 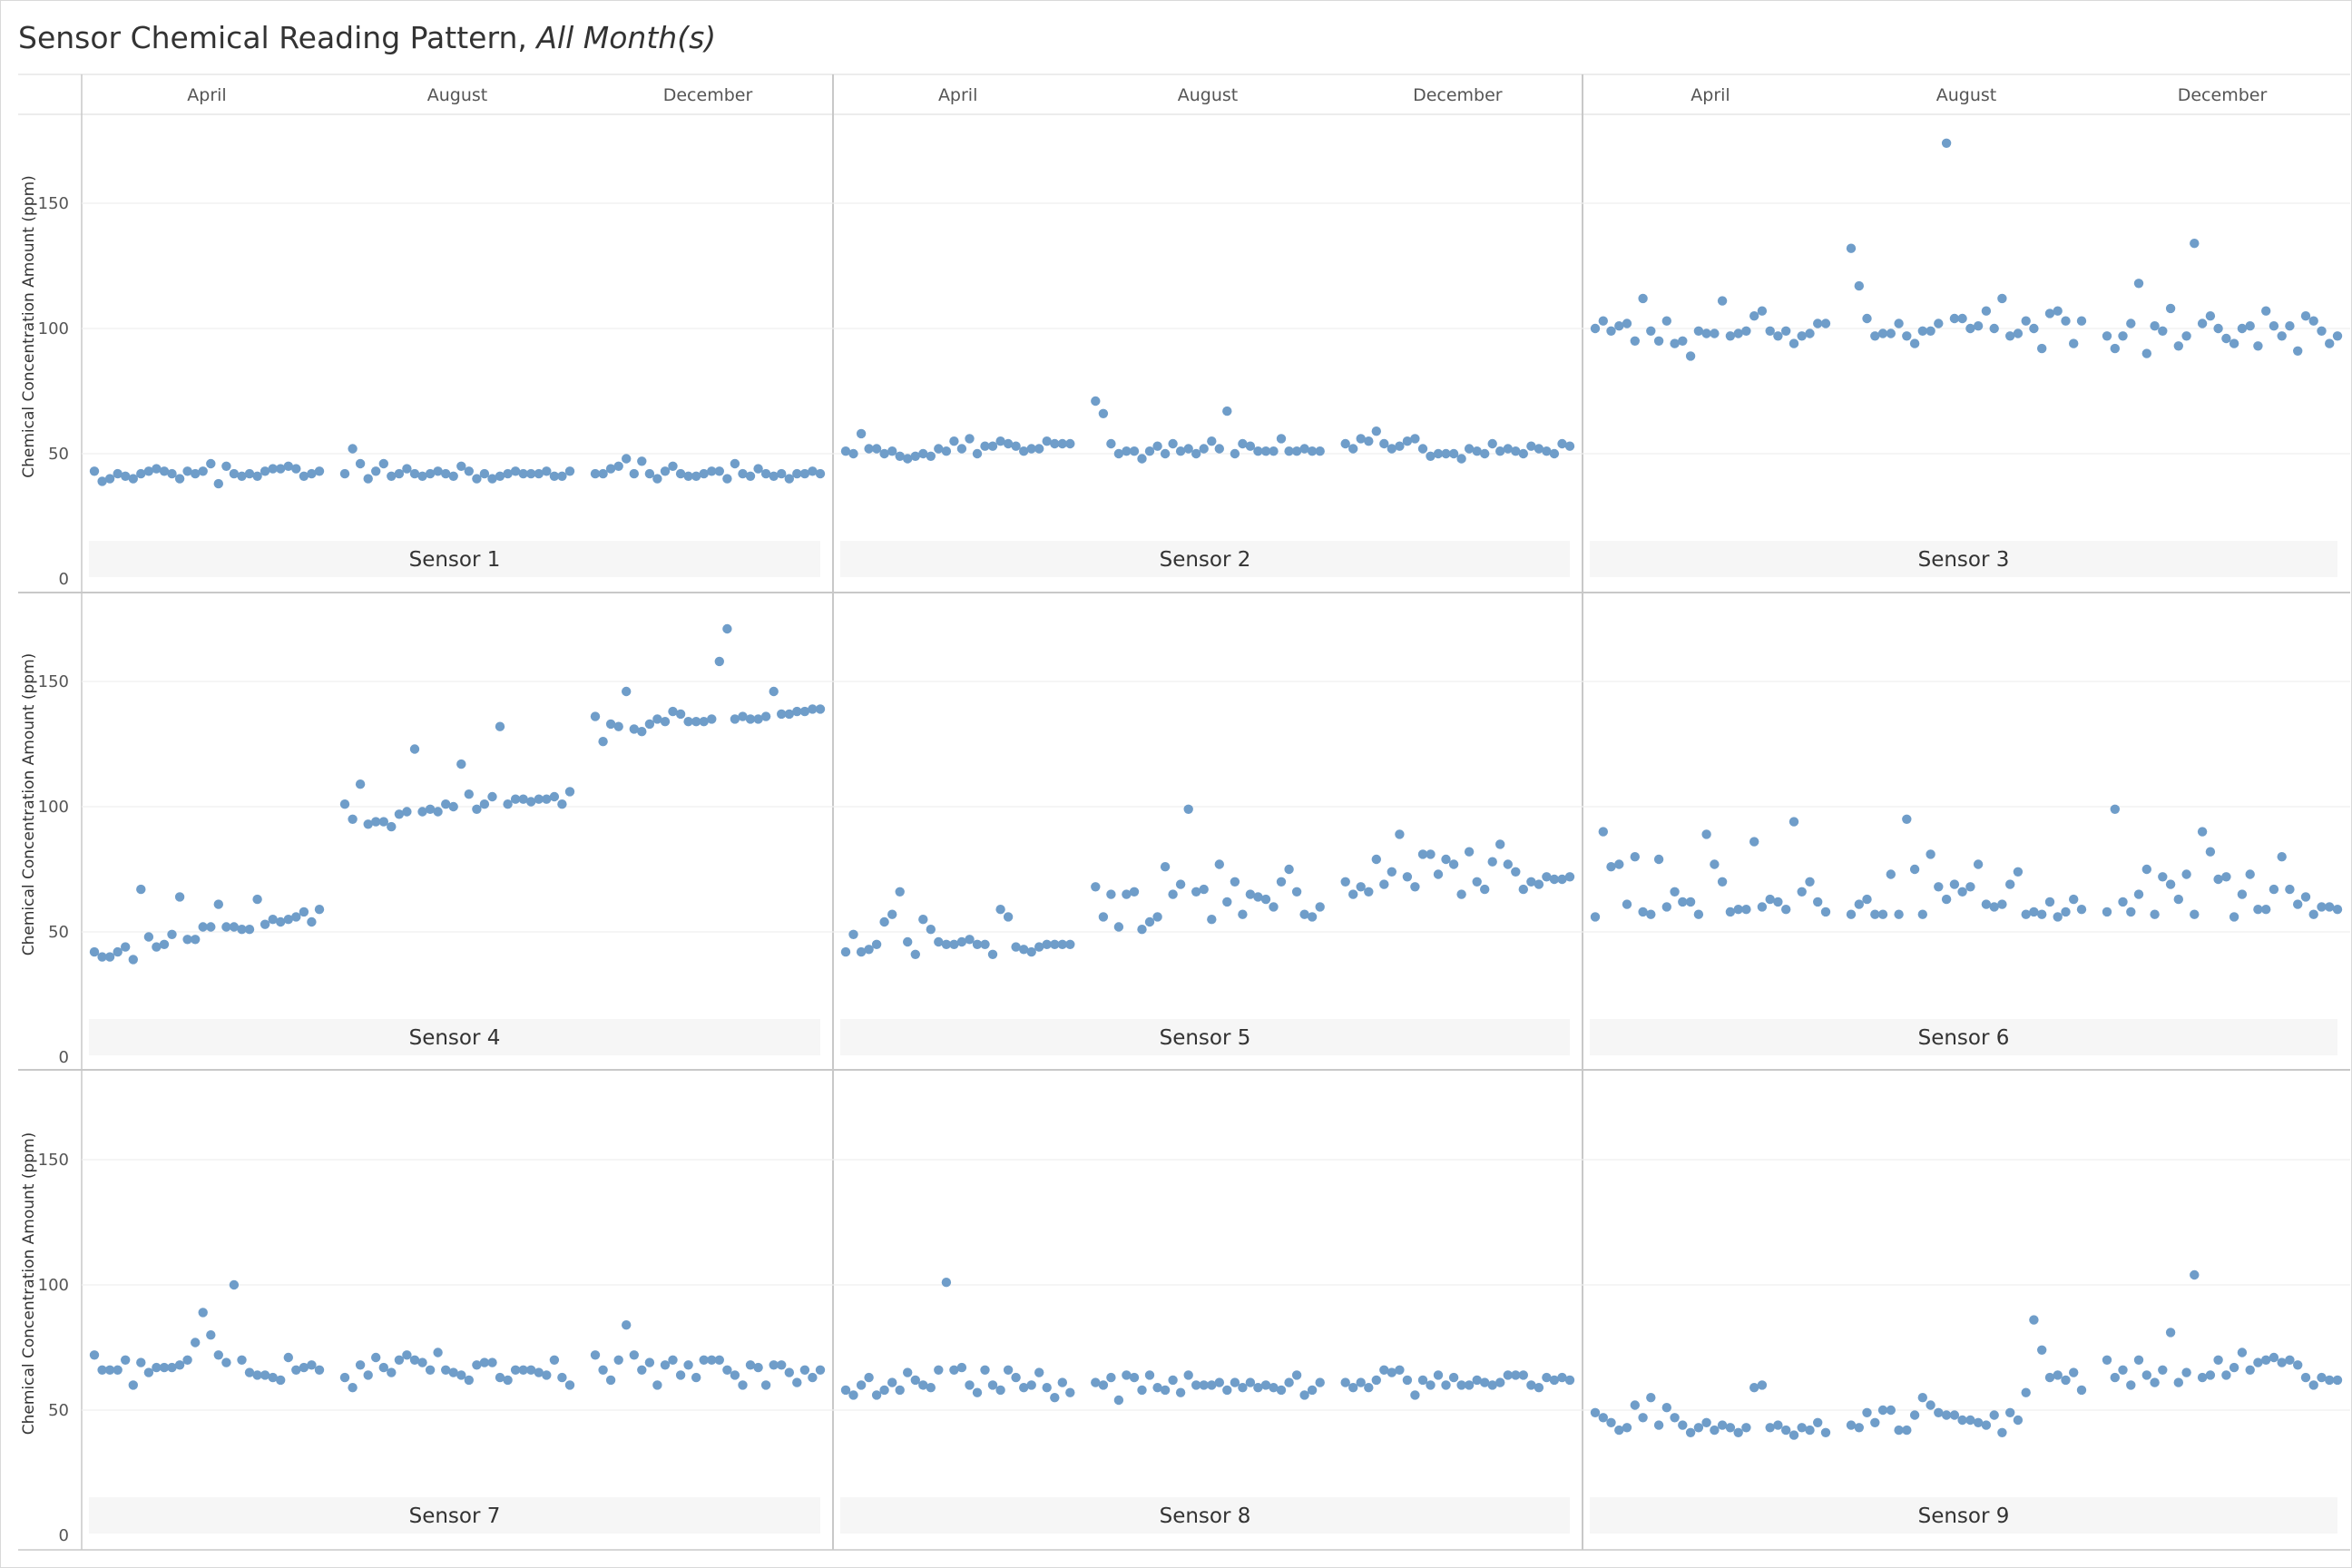 I want to click on y-tick-label: 50, so click(x=58, y=1410).